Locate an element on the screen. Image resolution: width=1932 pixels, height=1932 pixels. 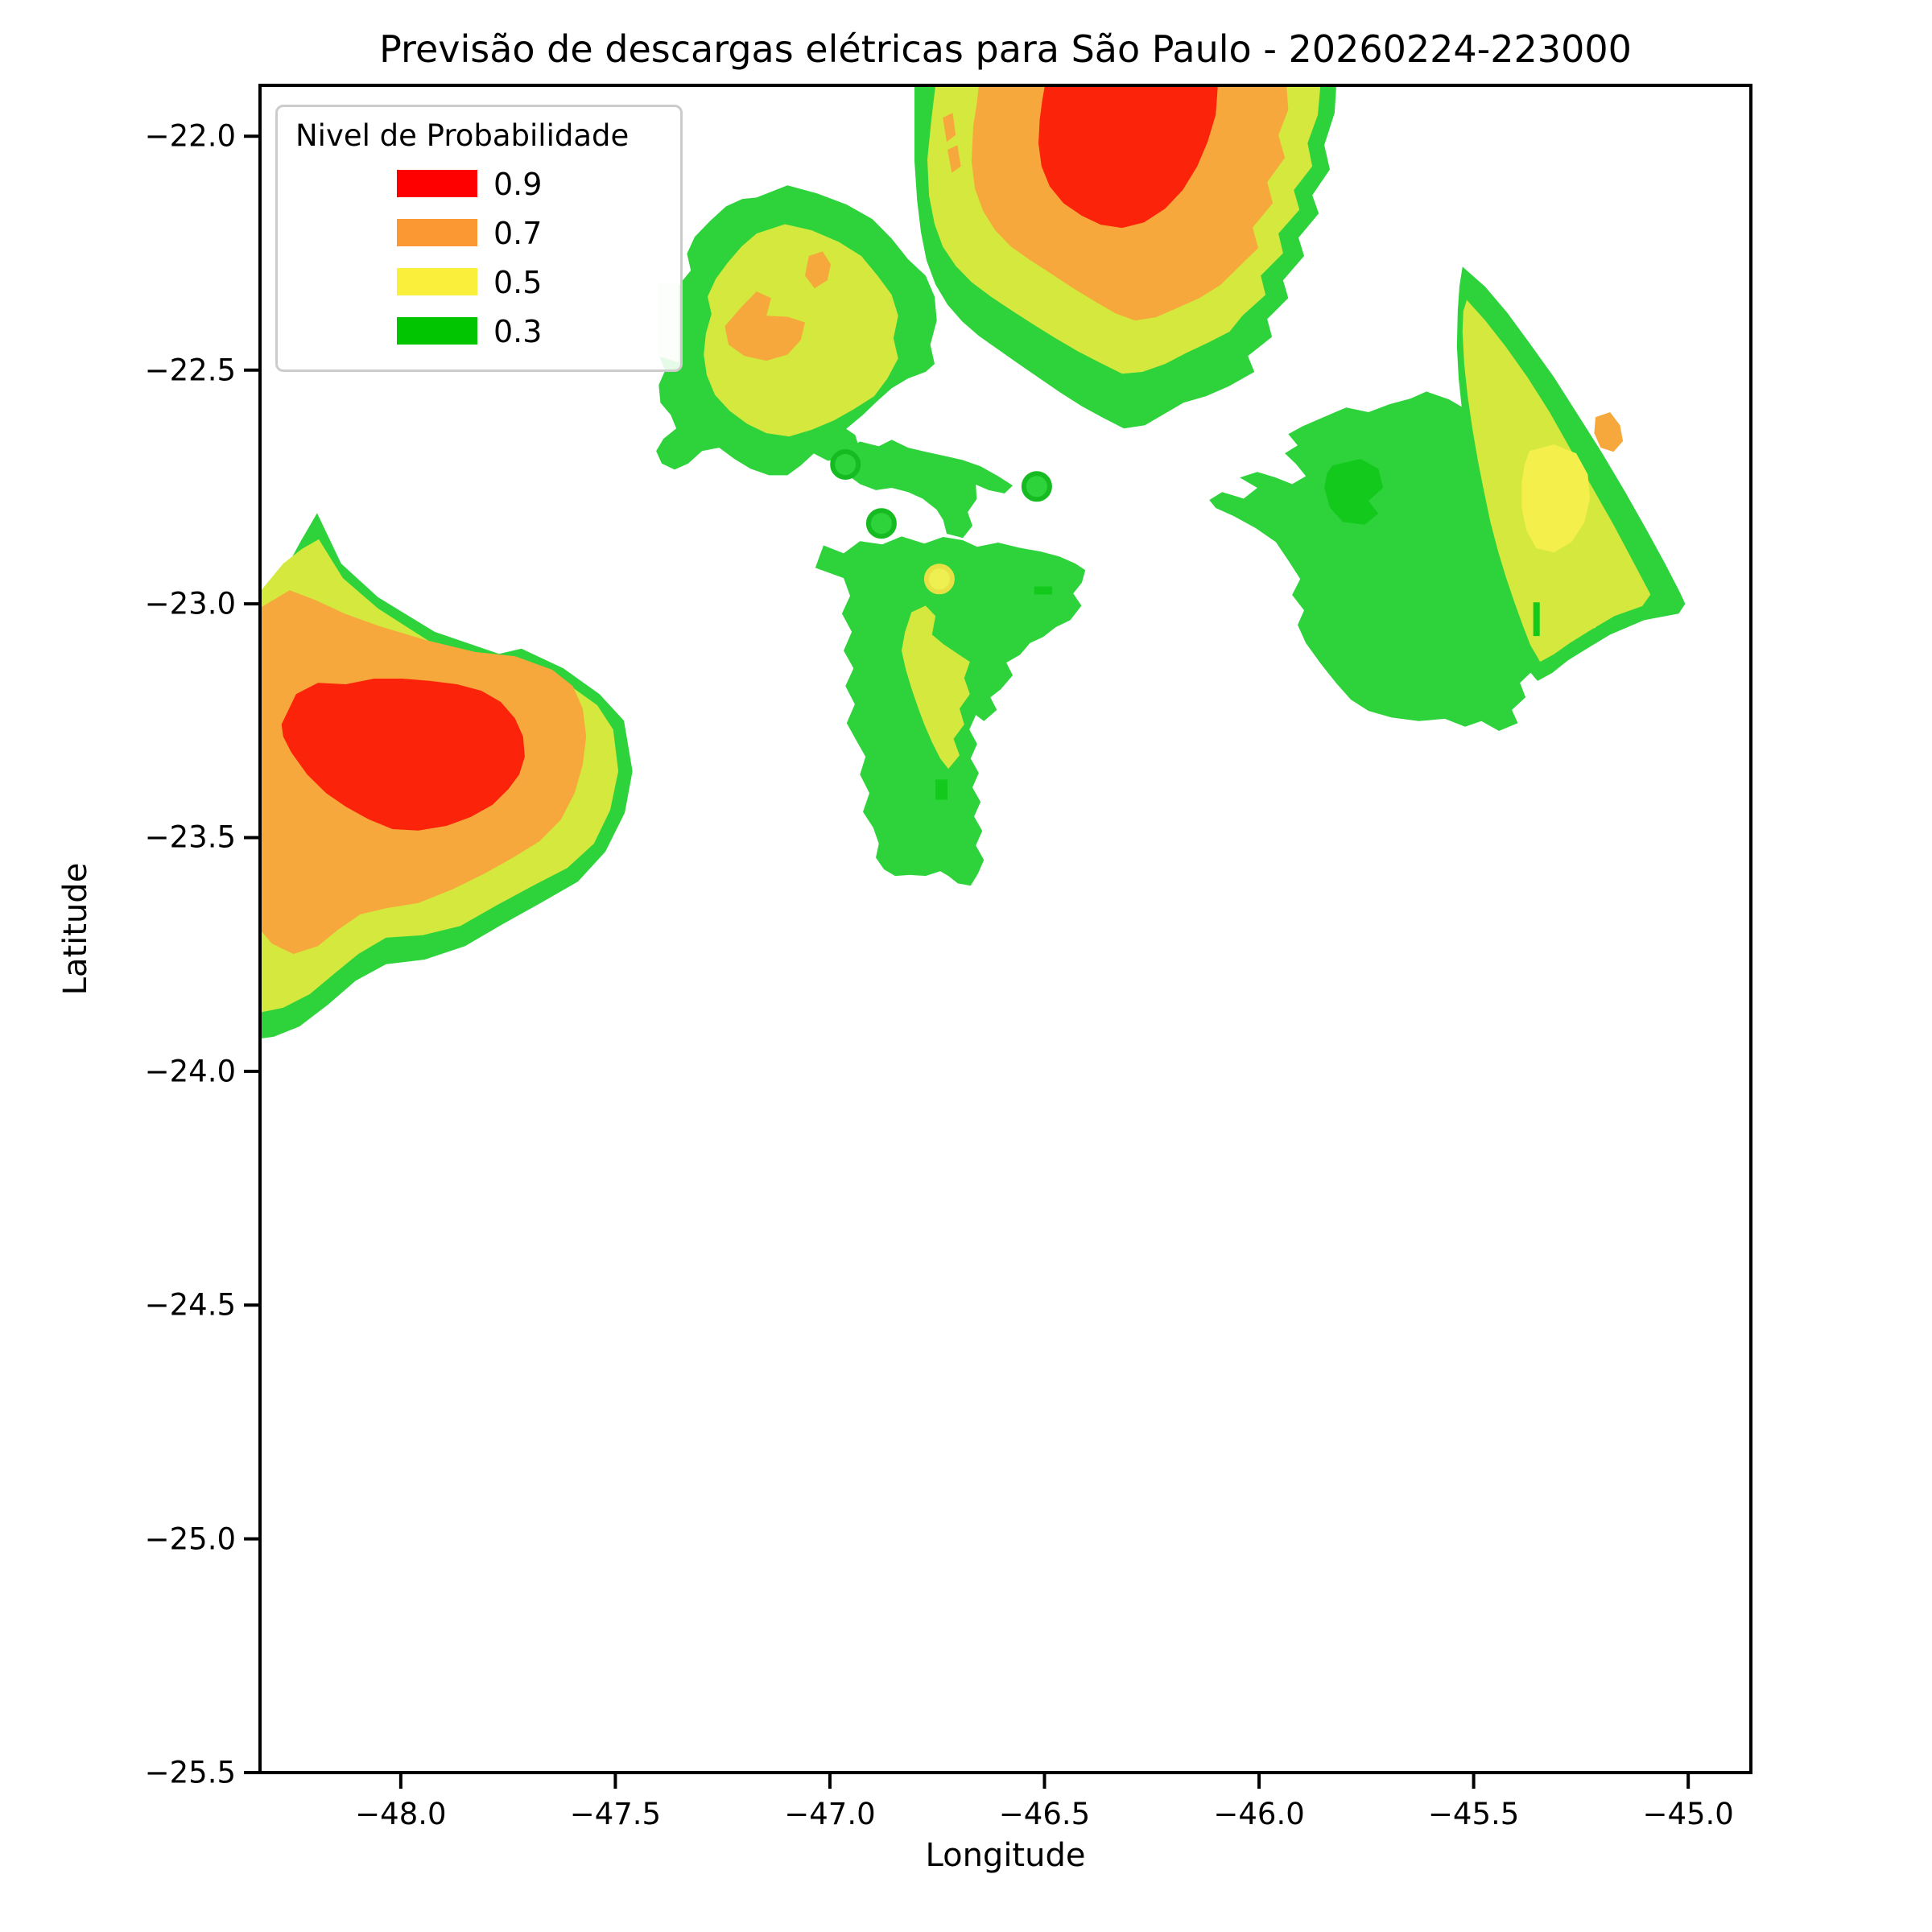
x-tick-label: −47.5 is located at coordinates (615, 1814).